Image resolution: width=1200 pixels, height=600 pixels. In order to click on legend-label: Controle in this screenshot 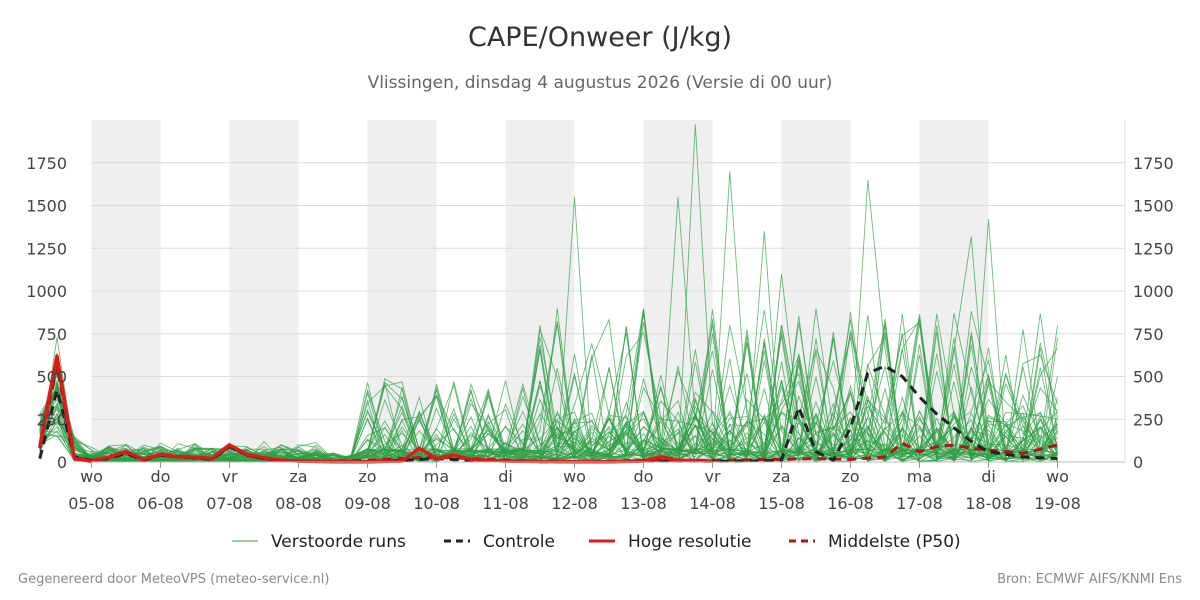, I will do `click(519, 542)`.